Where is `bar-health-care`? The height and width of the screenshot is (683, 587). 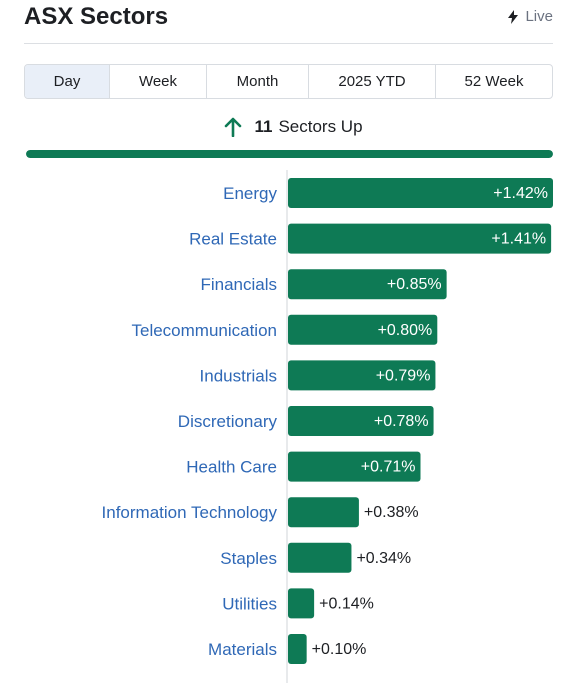 bar-health-care is located at coordinates (354, 466).